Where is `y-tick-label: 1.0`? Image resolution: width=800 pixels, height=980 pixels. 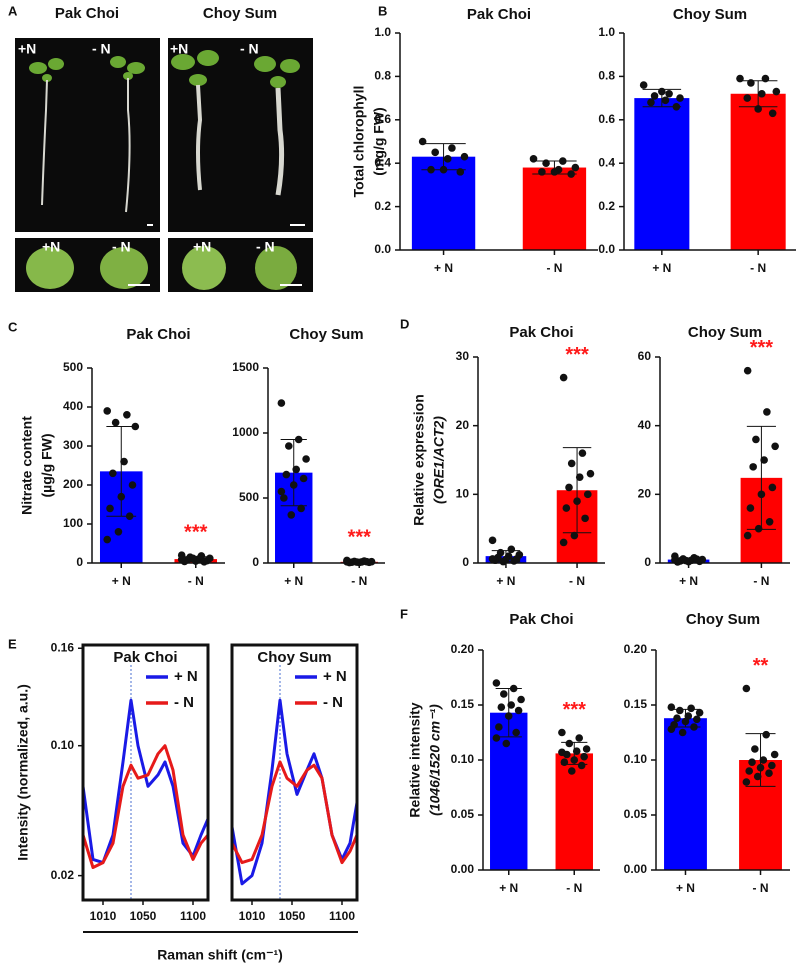
y-tick-label: 1.0 is located at coordinates (382, 32).